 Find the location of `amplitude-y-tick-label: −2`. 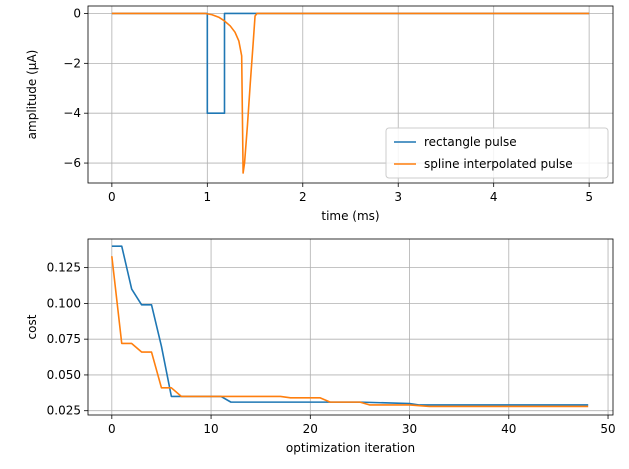

amplitude-y-tick-label: −2 is located at coordinates (72, 63).